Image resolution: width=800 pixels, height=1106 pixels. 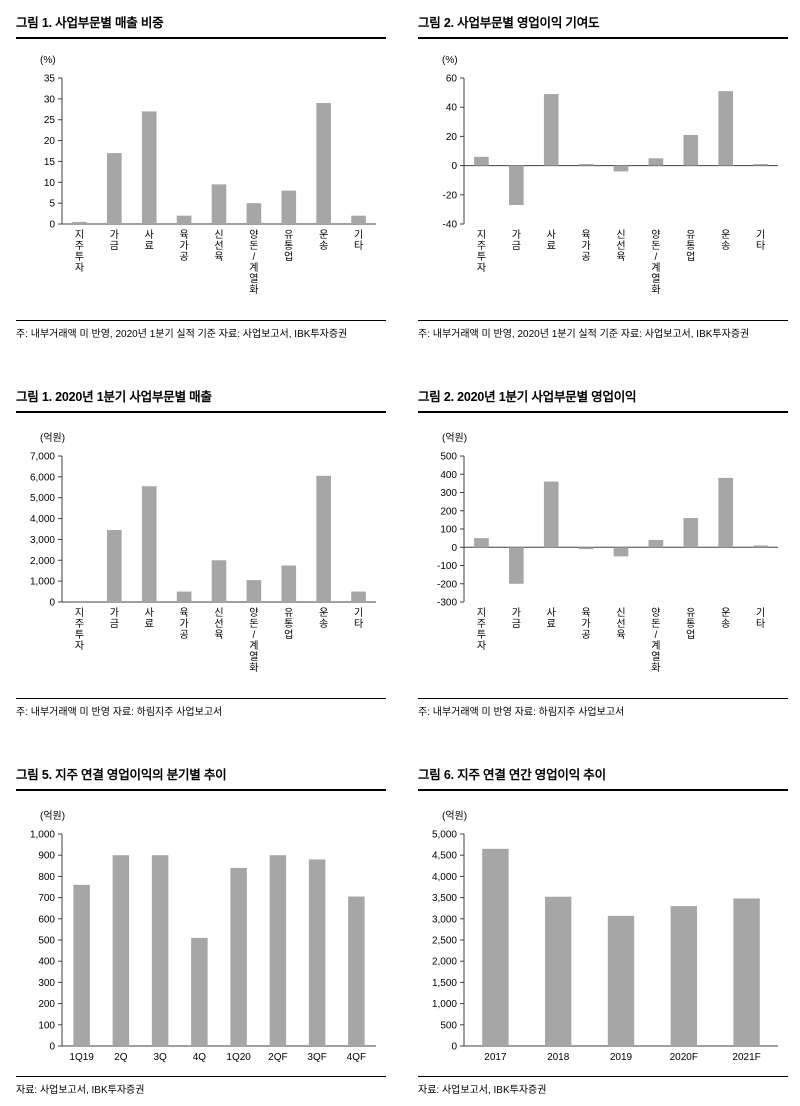 What do you see at coordinates (48, 60) in the screenshot?
I see `y-axis-unit-label: (%)` at bounding box center [48, 60].